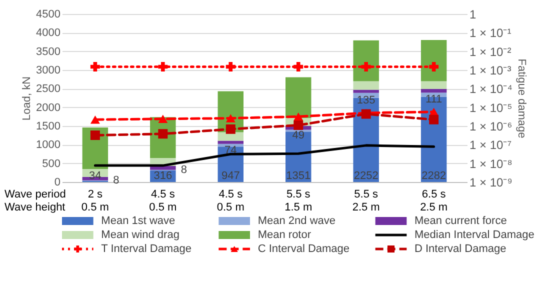 This screenshot has width=550, height=283. Describe the element at coordinates (35, 208) in the screenshot. I see `text: Wave height` at that location.